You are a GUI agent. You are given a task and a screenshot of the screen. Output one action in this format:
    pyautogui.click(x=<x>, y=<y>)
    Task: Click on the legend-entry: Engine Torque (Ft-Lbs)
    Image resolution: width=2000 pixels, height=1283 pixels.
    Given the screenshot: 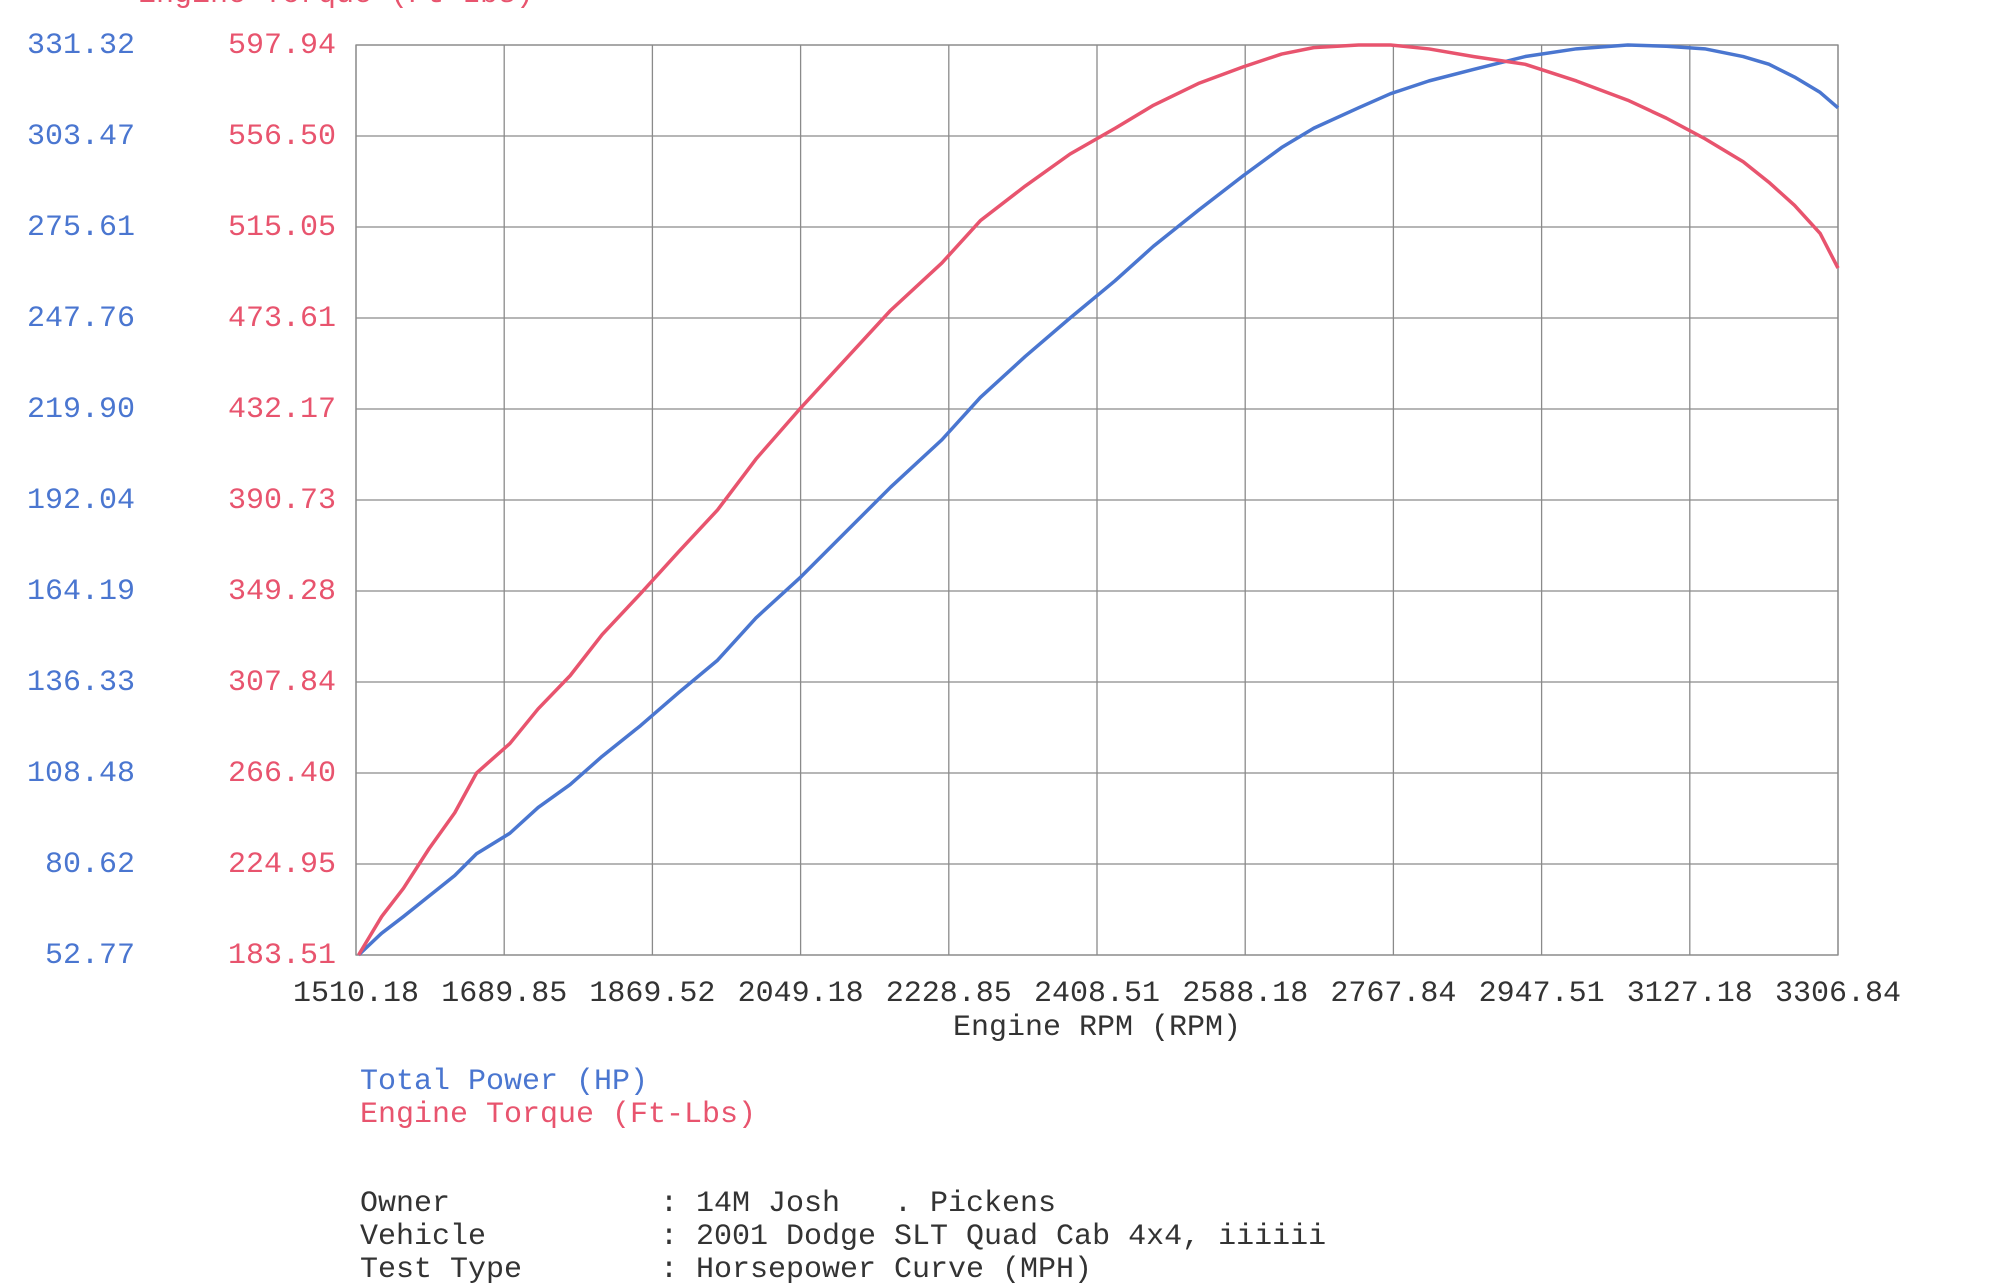 What is the action you would take?
    pyautogui.click(x=558, y=1115)
    